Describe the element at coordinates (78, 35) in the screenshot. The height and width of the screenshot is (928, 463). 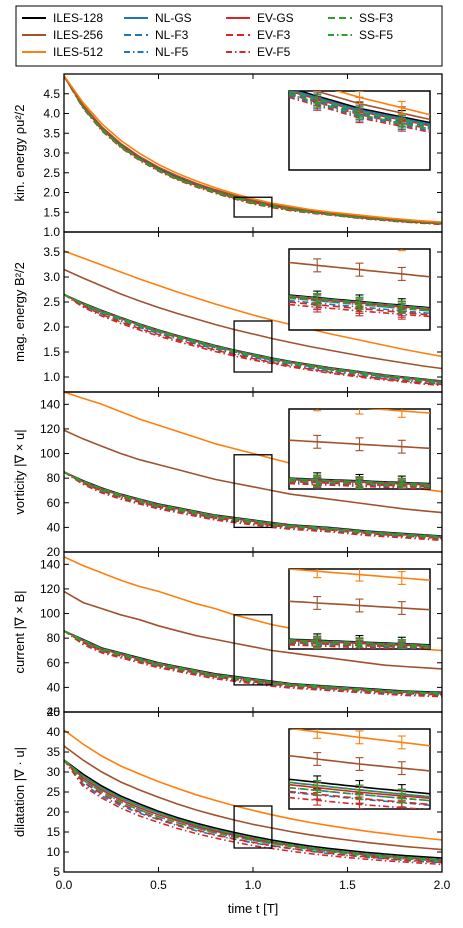
I see `legend-entry: ILES-256` at that location.